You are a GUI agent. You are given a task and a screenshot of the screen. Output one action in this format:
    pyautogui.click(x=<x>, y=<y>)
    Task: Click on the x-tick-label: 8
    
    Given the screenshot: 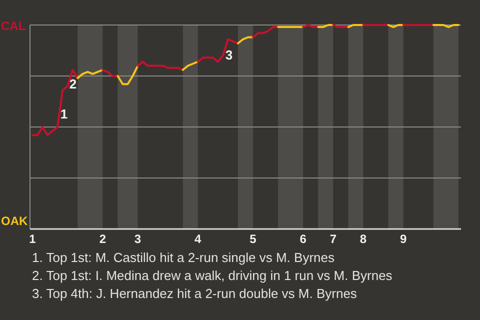 What is the action you would take?
    pyautogui.click(x=363, y=239)
    